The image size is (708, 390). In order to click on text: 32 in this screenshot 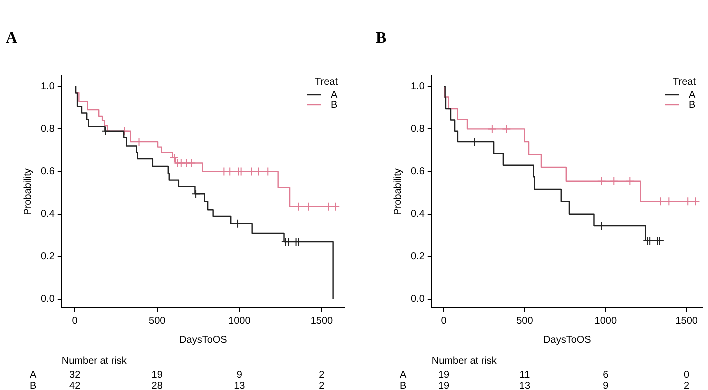, I will do `click(76, 375)`.